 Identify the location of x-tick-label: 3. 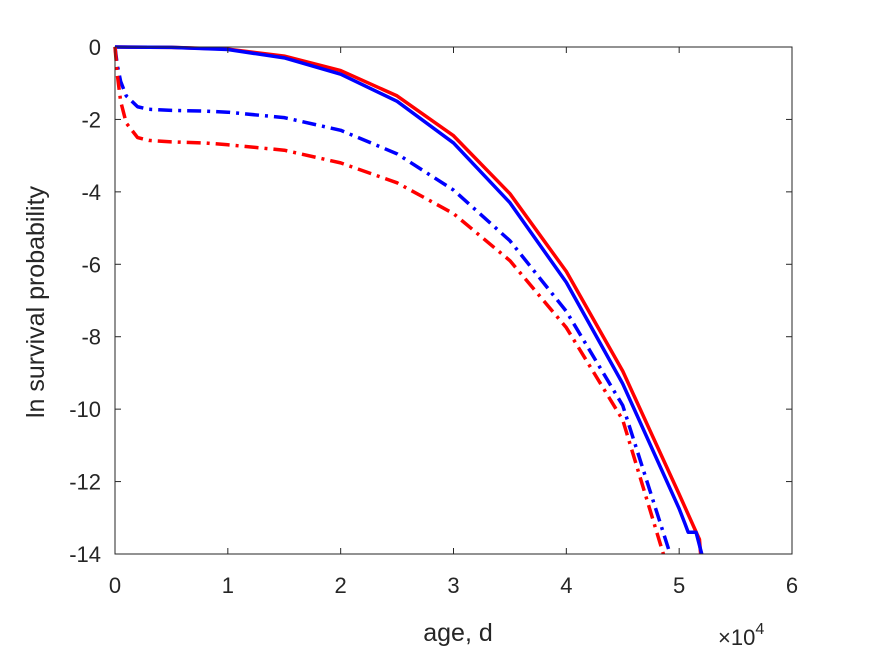
(453, 585).